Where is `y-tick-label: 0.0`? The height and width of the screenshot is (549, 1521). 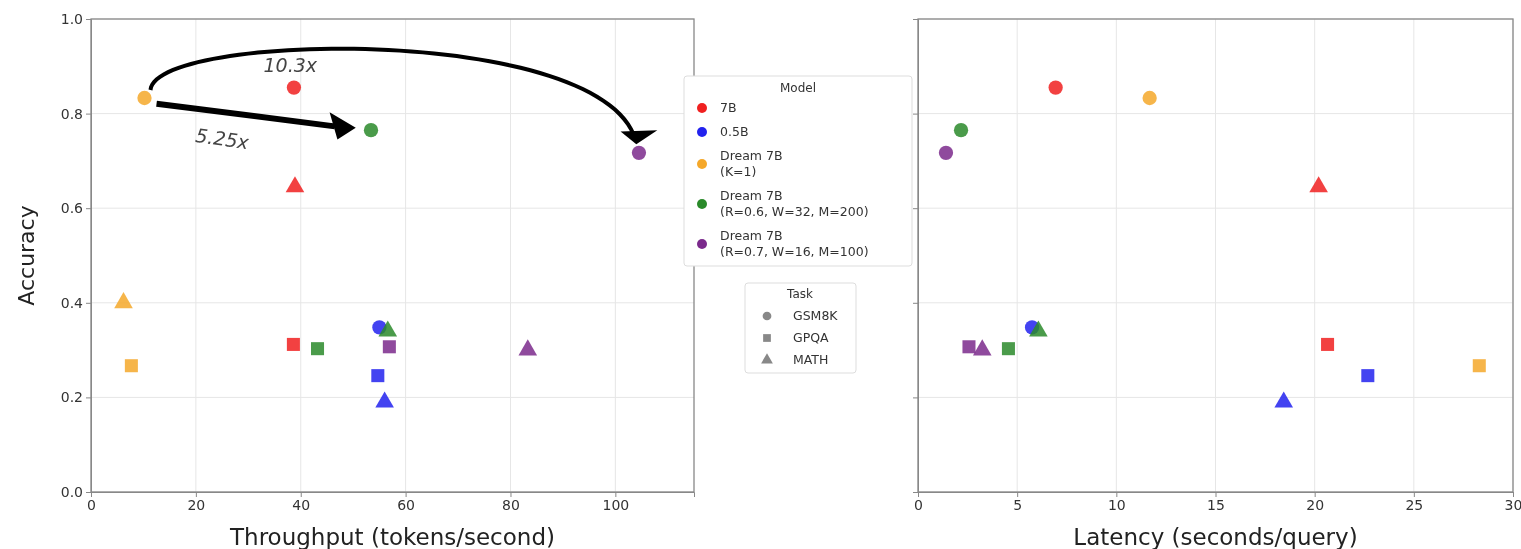
y-tick-label: 0.0 is located at coordinates (71, 491).